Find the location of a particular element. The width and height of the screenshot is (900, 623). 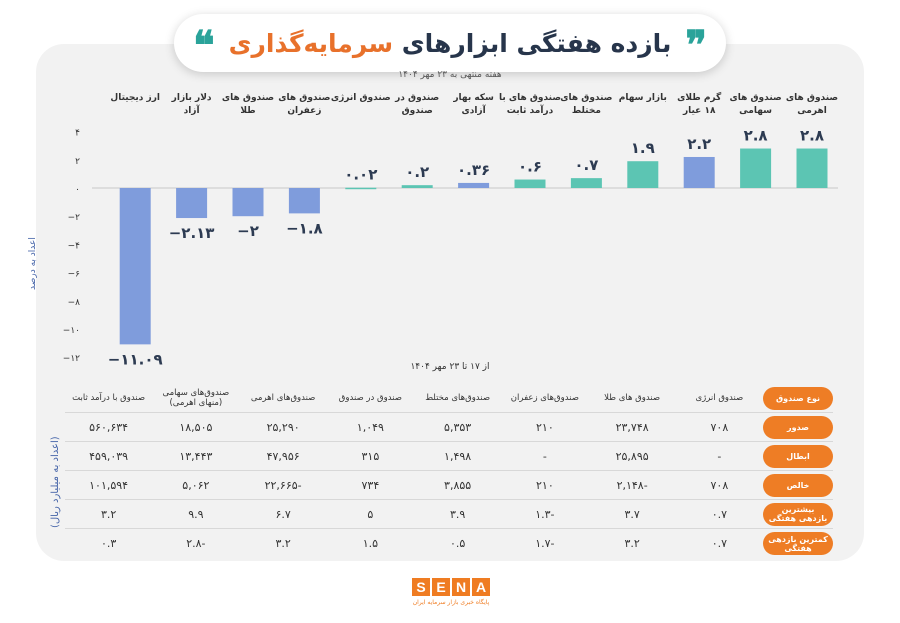

table-cell: ۲۵,۸۹۵ is located at coordinates (632, 456).